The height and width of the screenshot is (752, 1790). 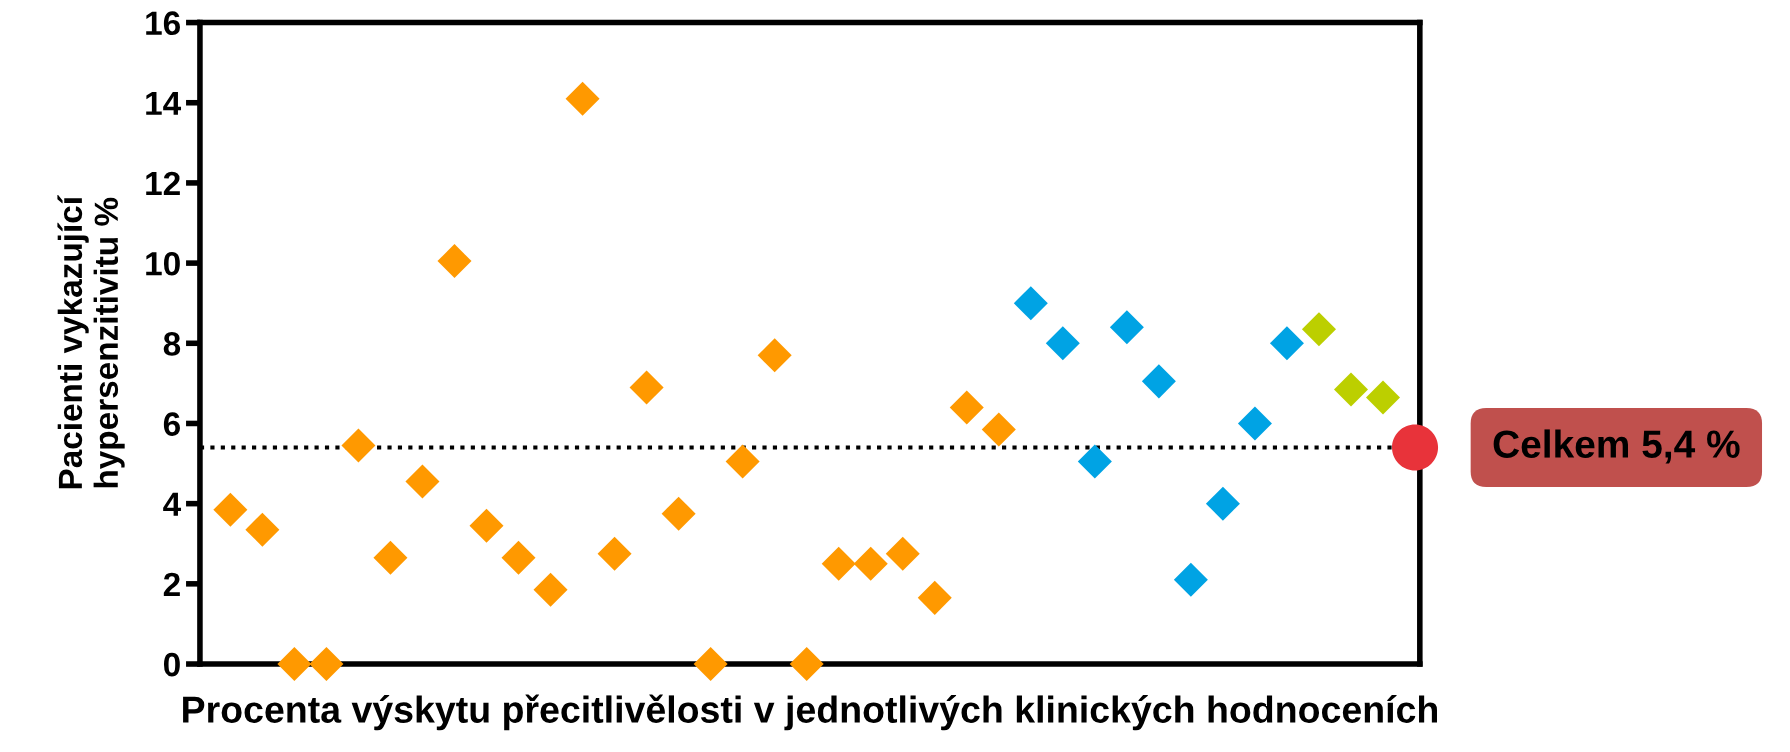 I want to click on y-tick-label: 6, so click(x=171, y=424).